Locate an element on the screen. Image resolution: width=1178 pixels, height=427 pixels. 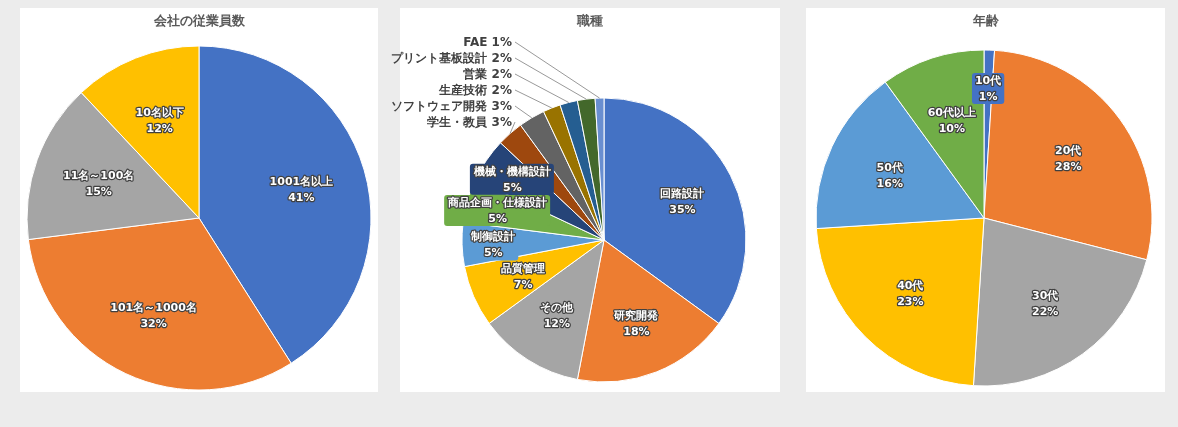
slice-label: 制御設計 is located at coordinates (493, 237).